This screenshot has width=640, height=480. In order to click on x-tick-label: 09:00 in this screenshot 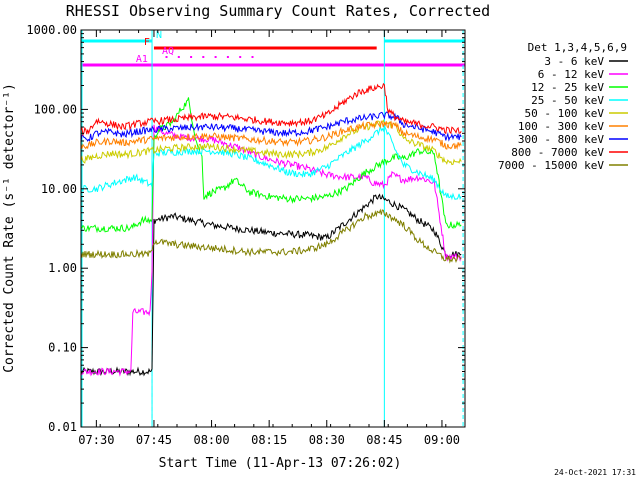, I will do `click(442, 440)`.